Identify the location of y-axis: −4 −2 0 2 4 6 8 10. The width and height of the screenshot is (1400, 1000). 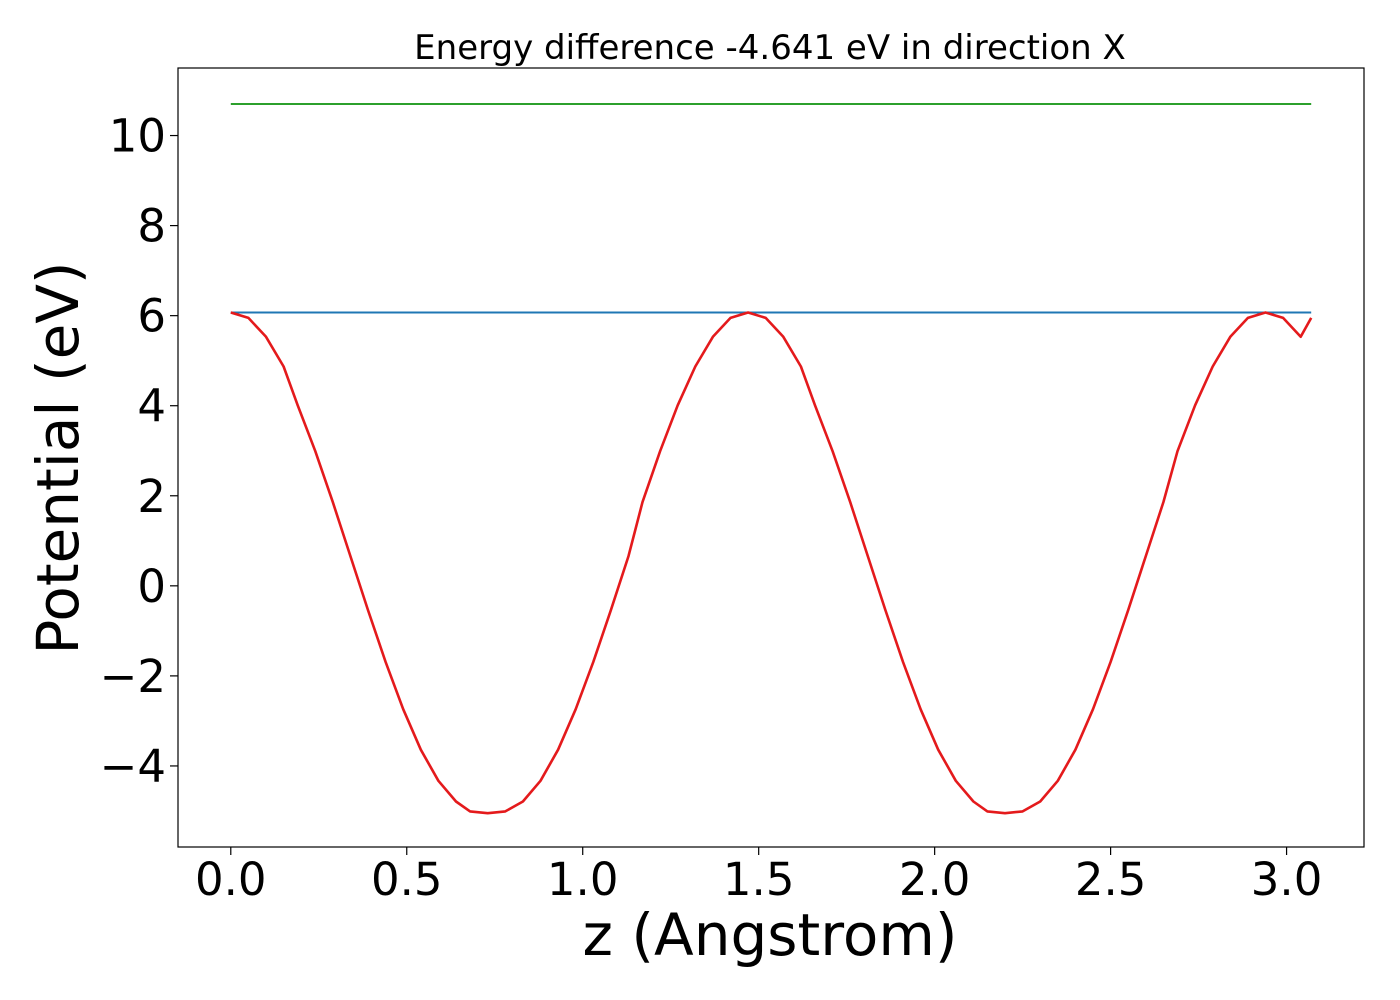
(139, 451).